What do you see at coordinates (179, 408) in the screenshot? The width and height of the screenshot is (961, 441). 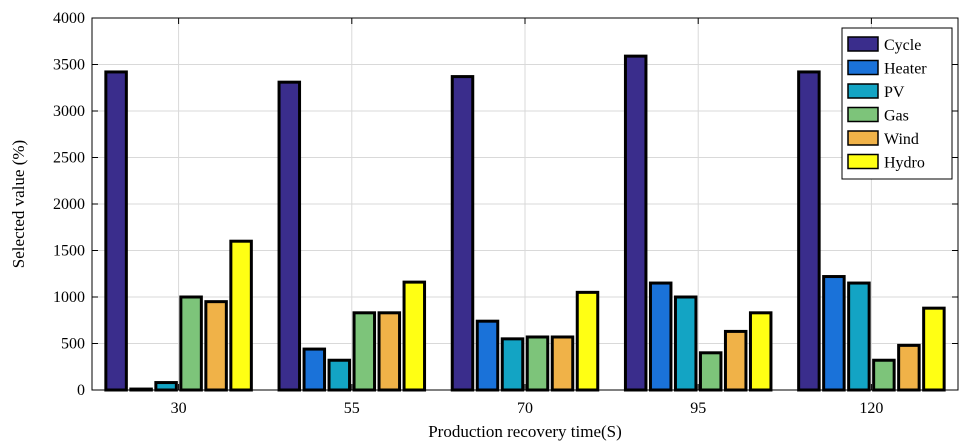 I see `x-tick-label: 30` at bounding box center [179, 408].